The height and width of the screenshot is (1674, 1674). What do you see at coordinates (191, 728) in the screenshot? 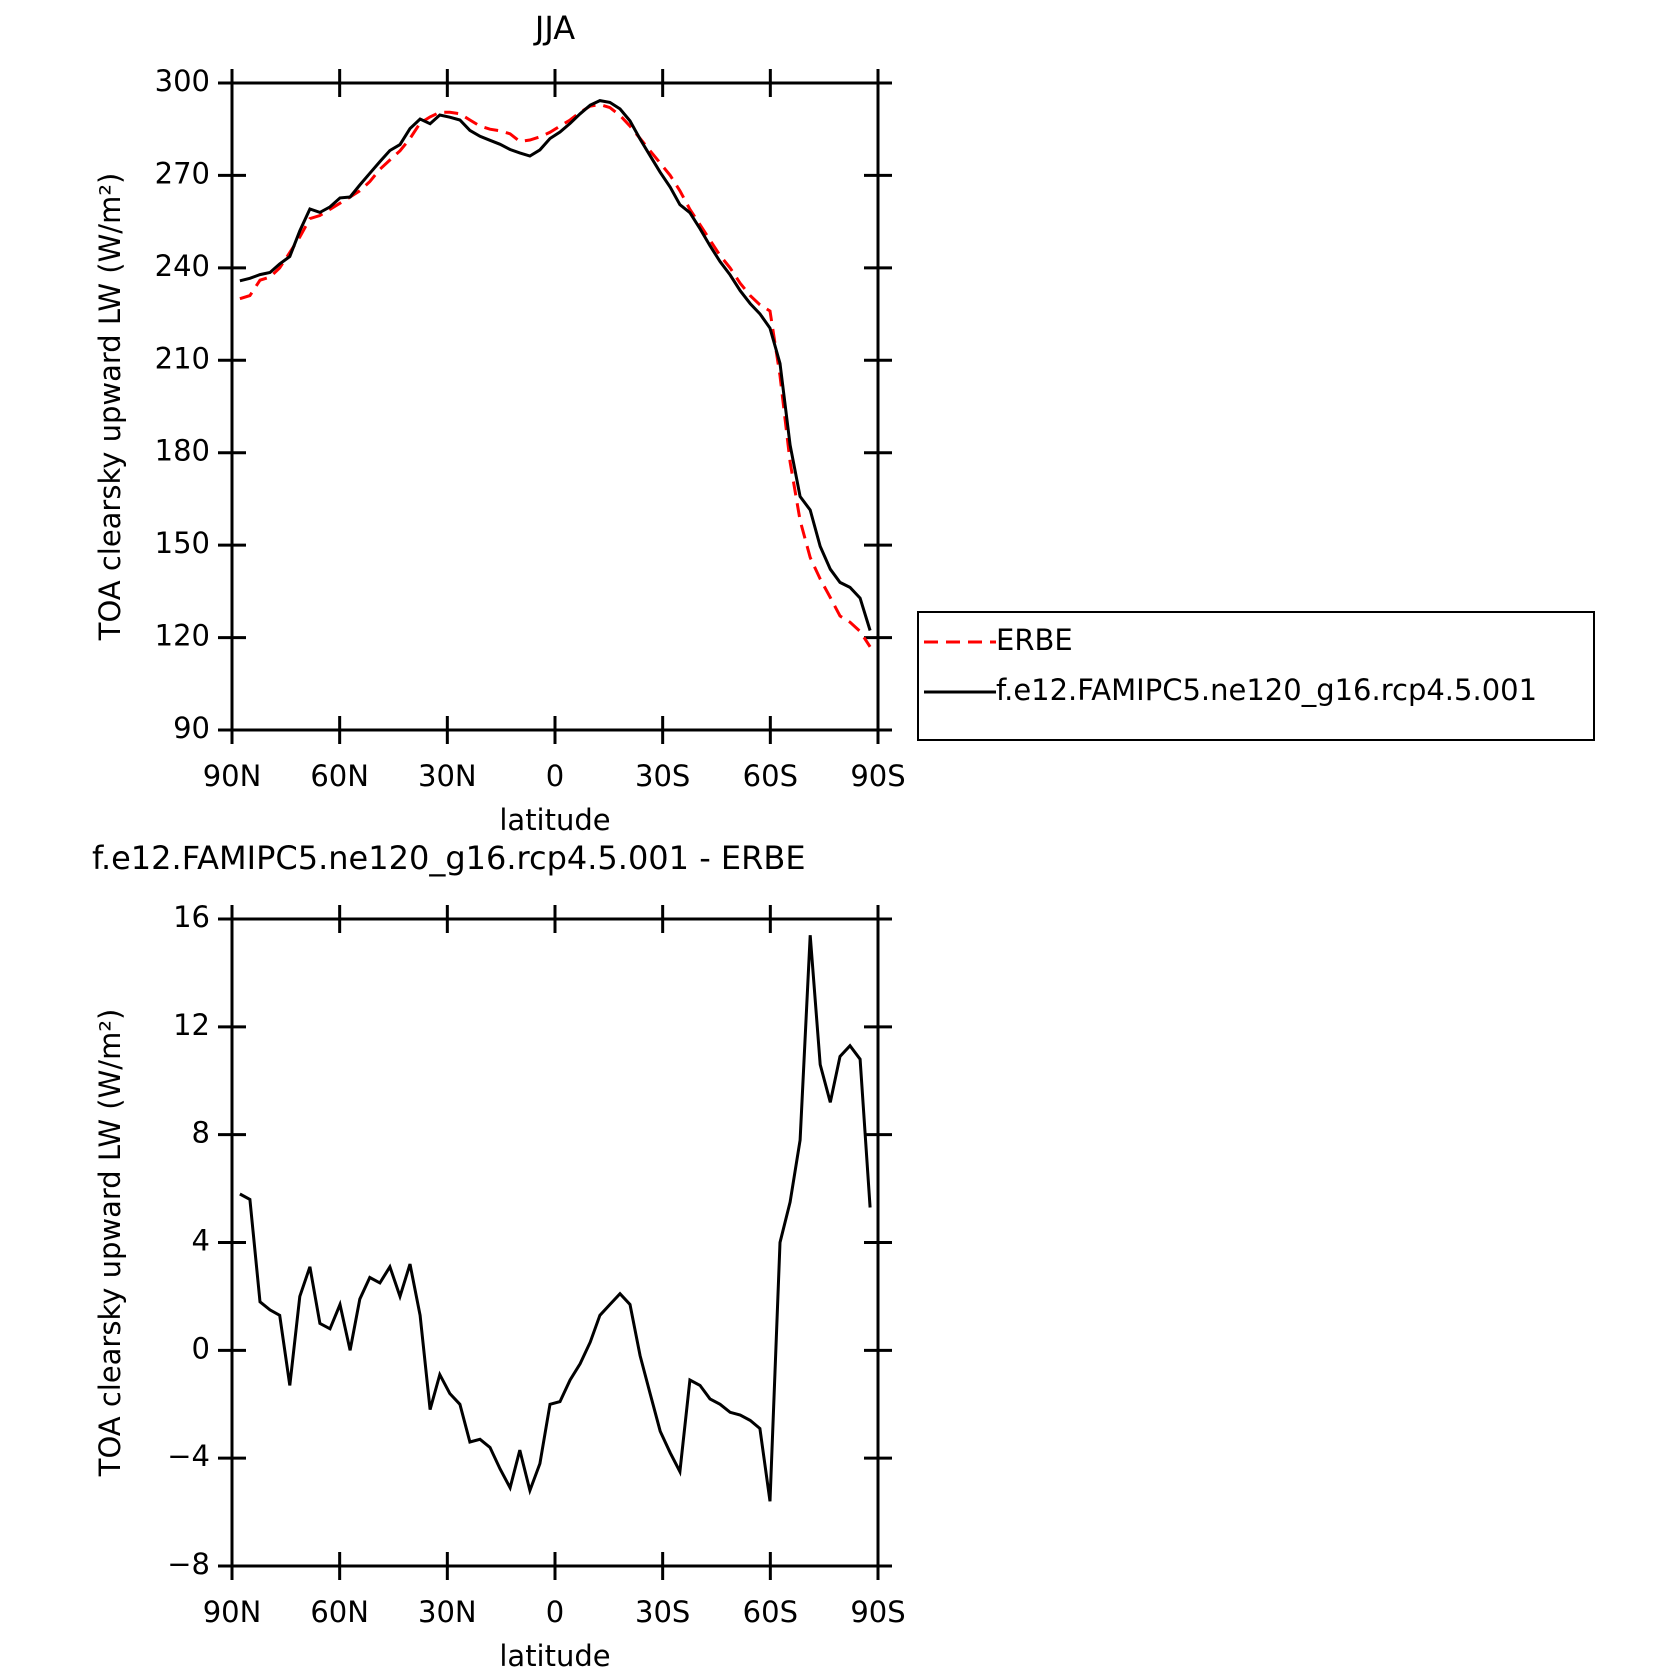
I see `y-tick-label: 90` at bounding box center [191, 728].